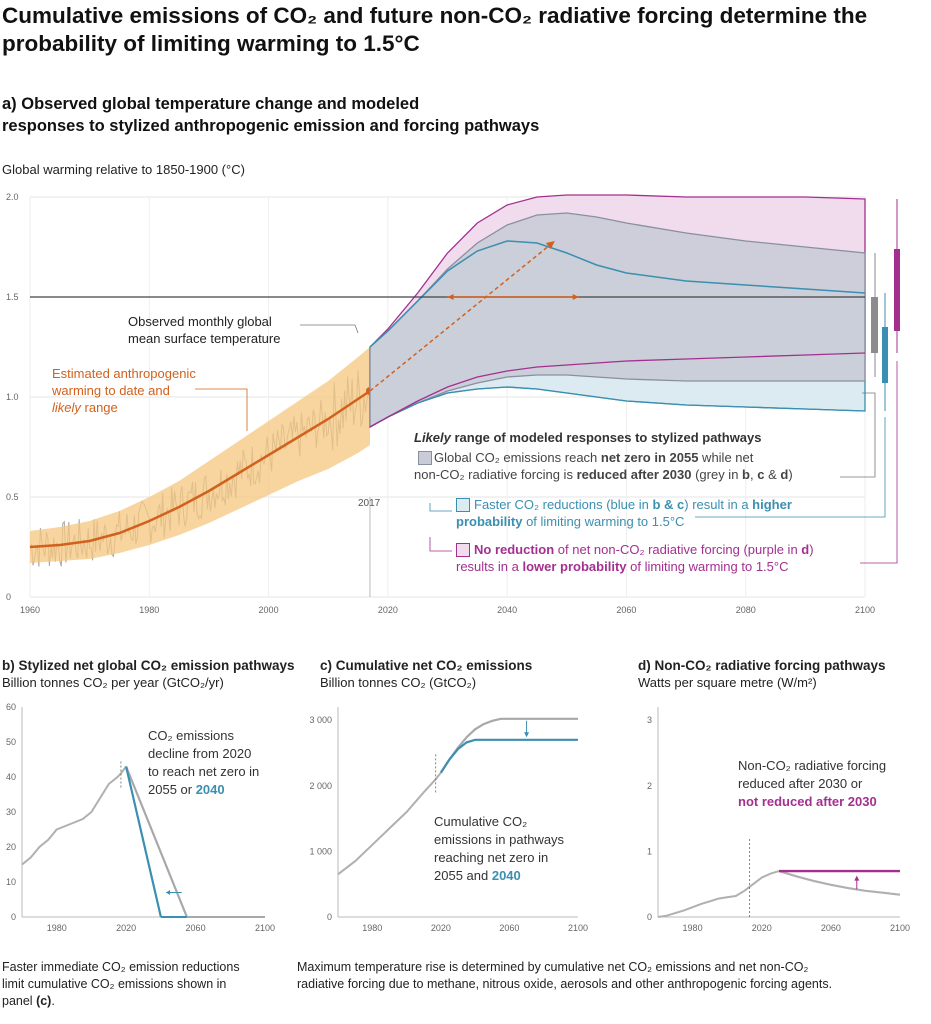  Describe the element at coordinates (11, 812) in the screenshot. I see `b-ytick-label: 30` at that location.